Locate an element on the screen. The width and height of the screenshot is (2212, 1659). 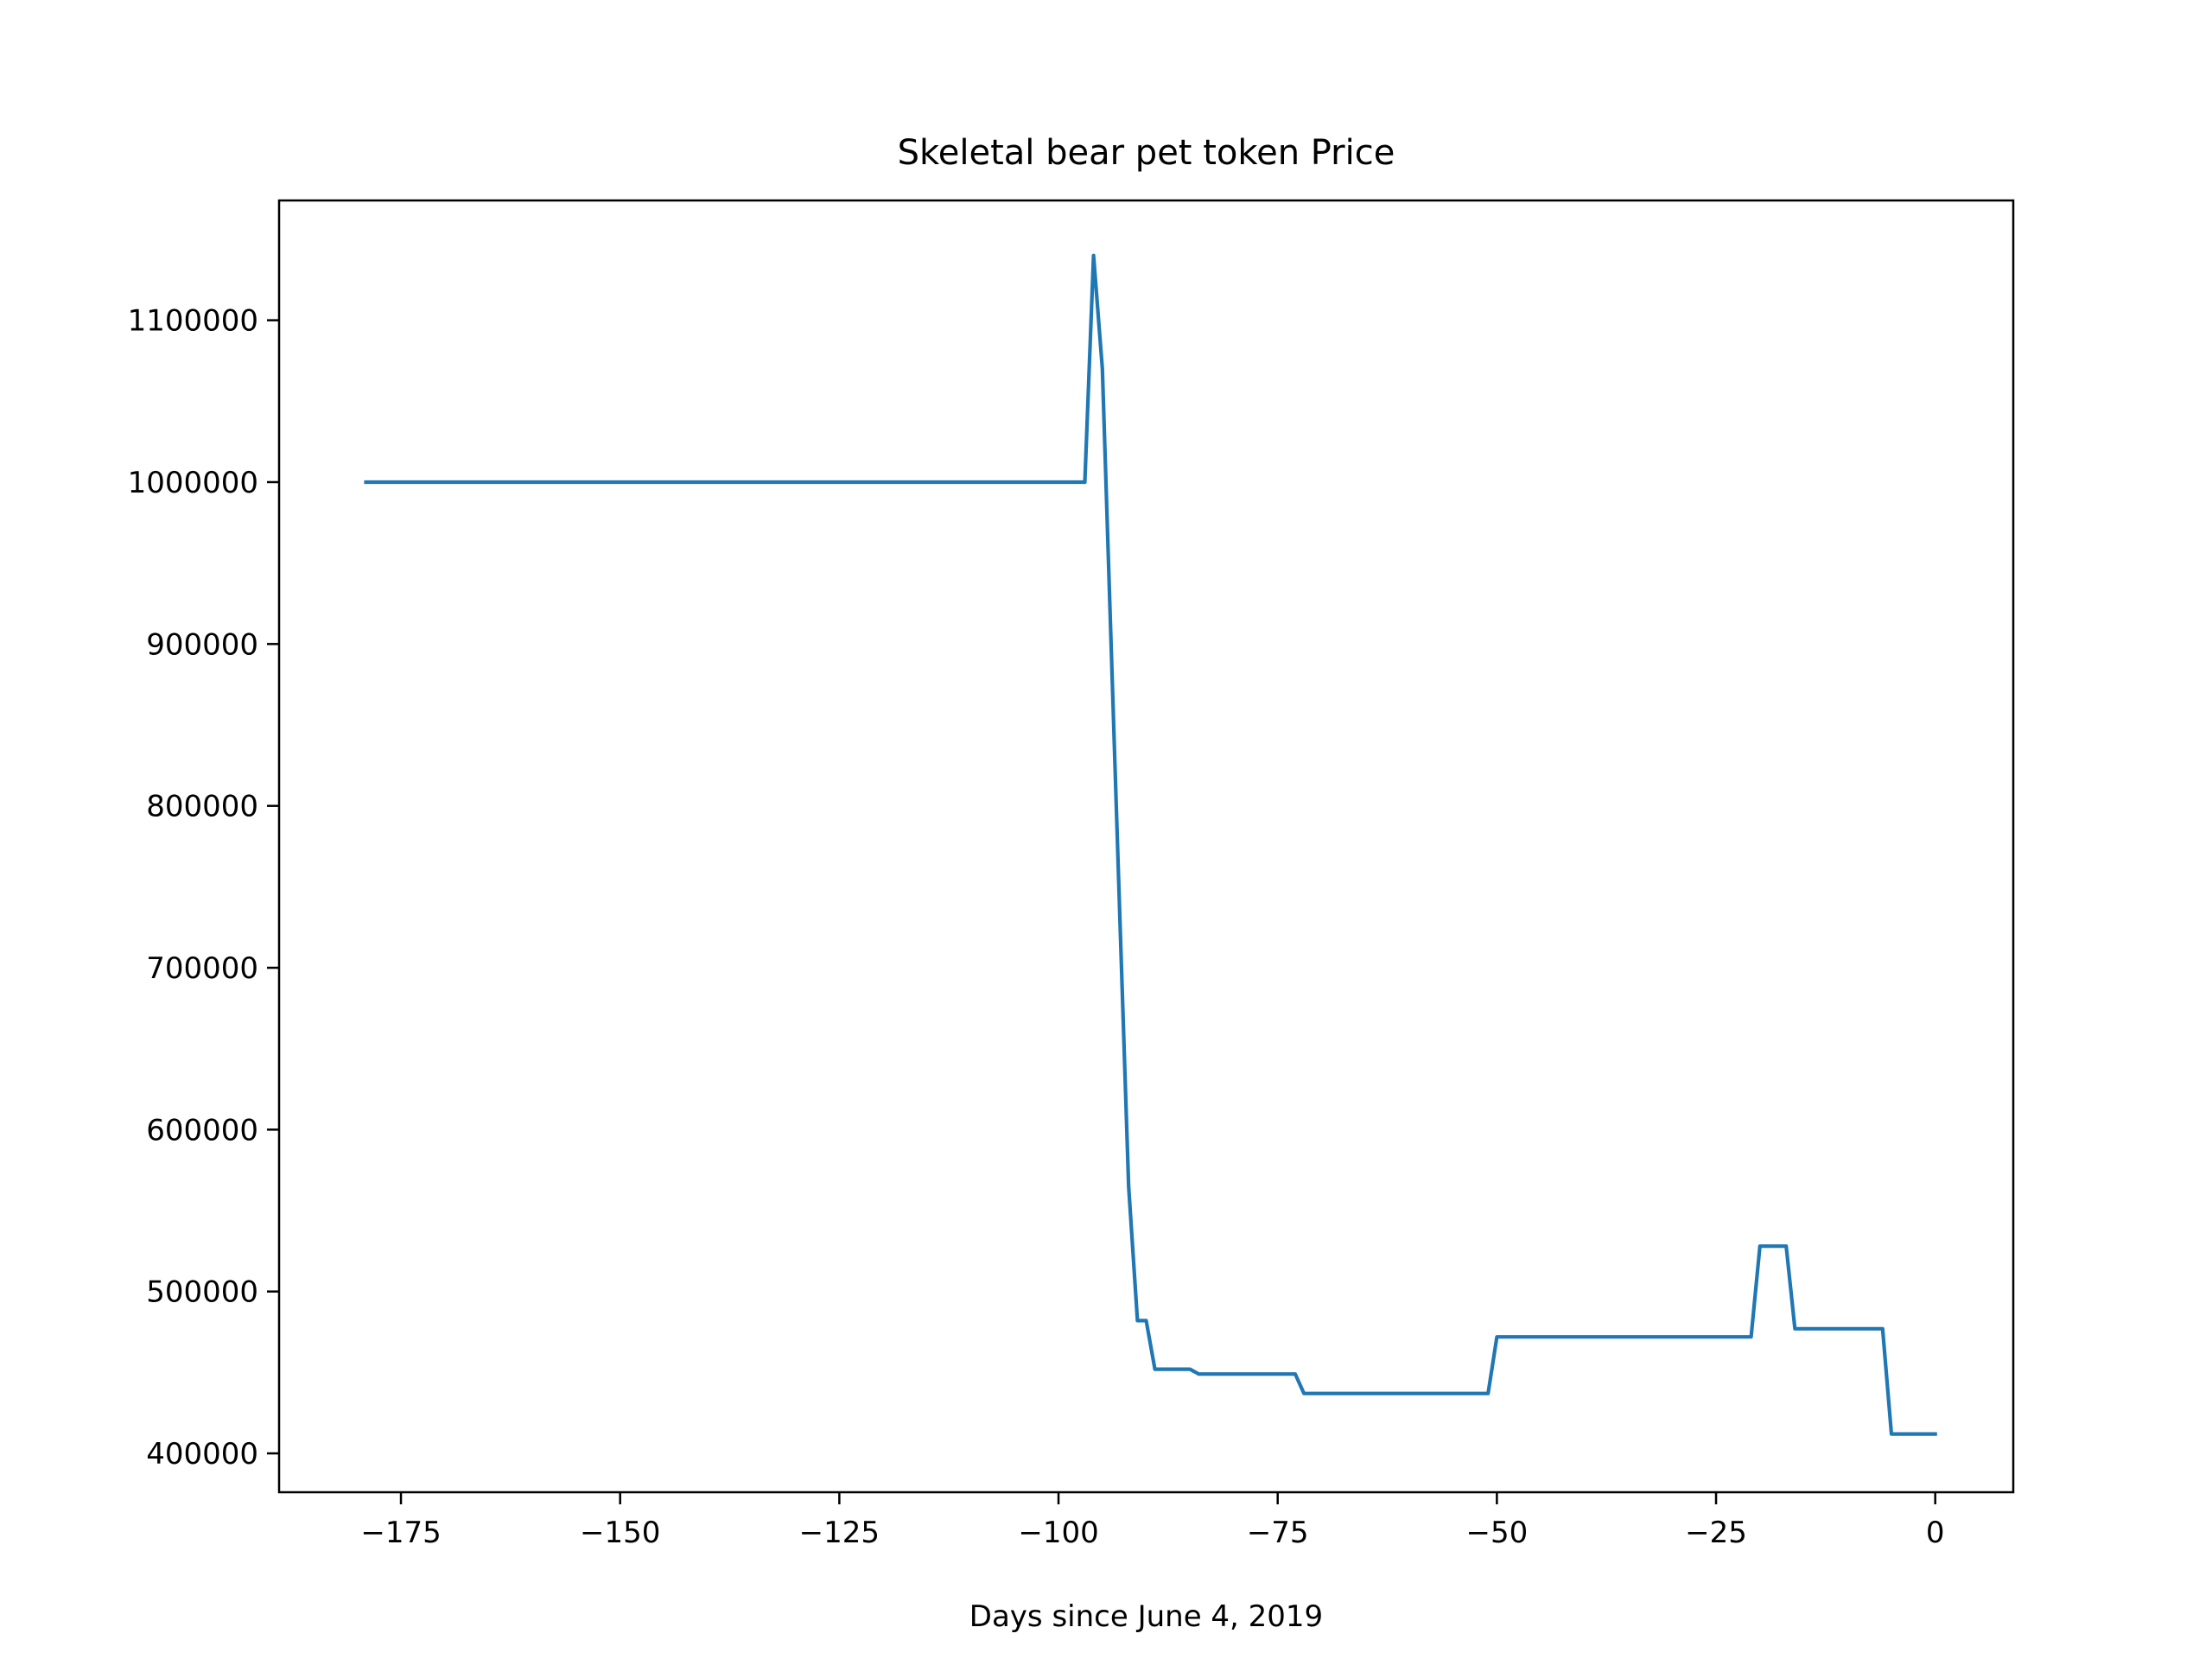
x-tick-label: −150 is located at coordinates (620, 1533).